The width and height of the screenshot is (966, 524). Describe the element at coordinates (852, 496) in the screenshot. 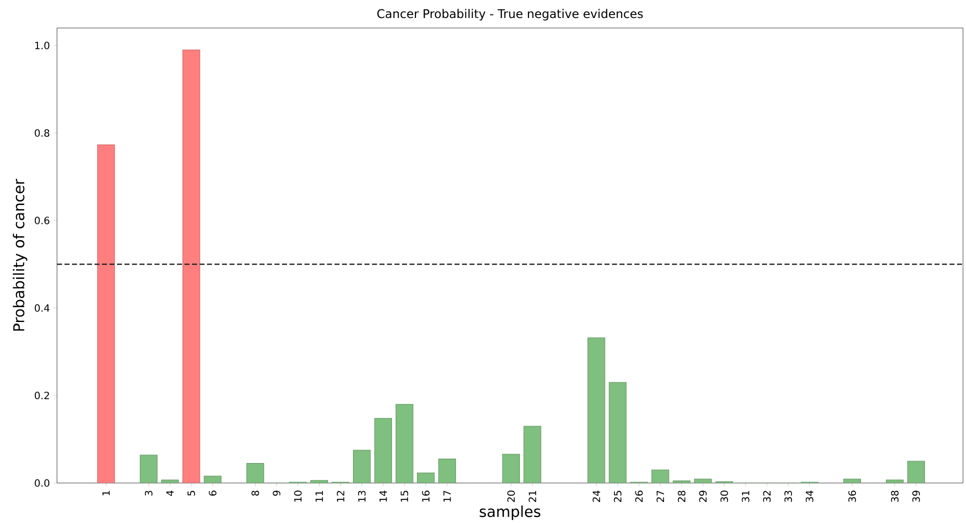

I see `x-tick-label: 36` at that location.